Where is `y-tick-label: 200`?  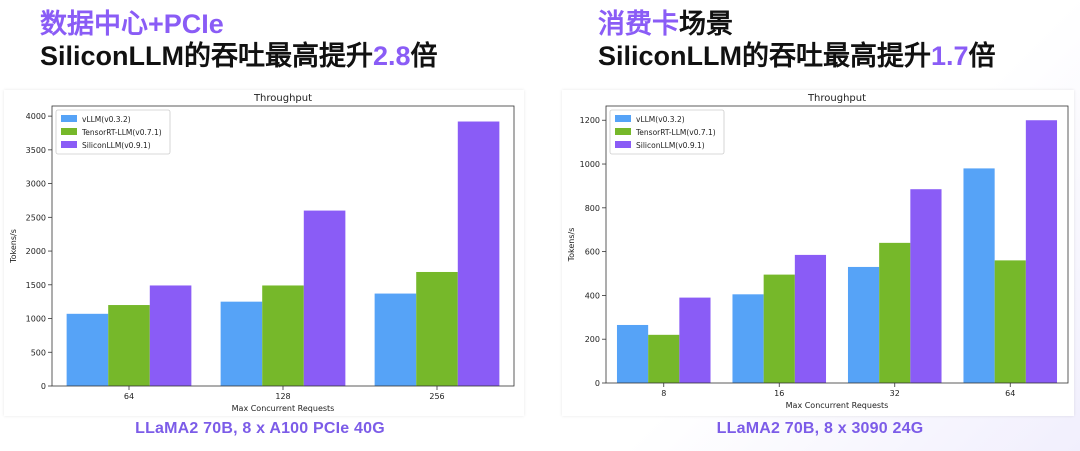 y-tick-label: 200 is located at coordinates (592, 339).